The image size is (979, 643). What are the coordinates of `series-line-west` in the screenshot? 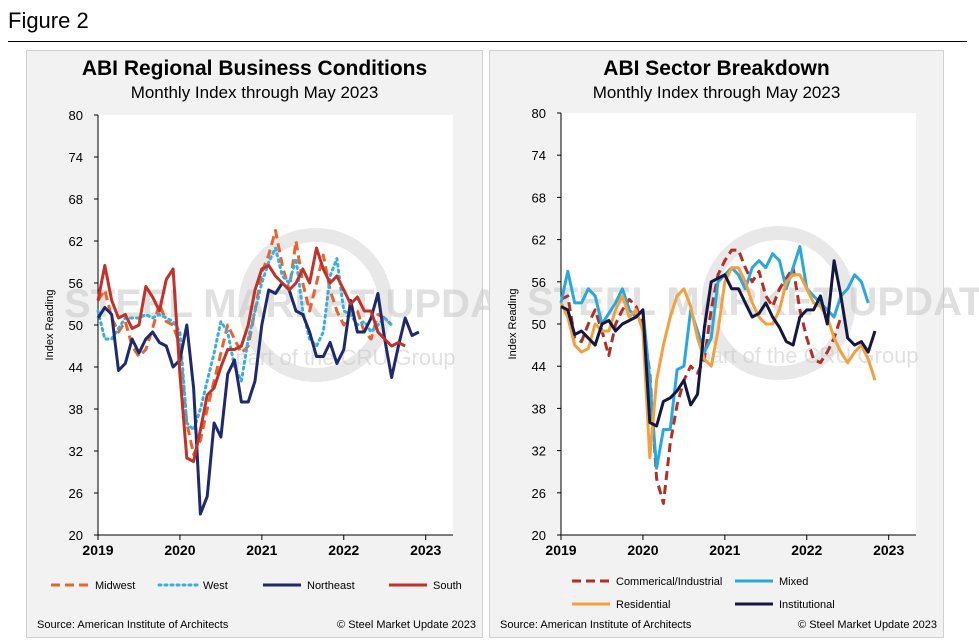 It's located at (245, 339).